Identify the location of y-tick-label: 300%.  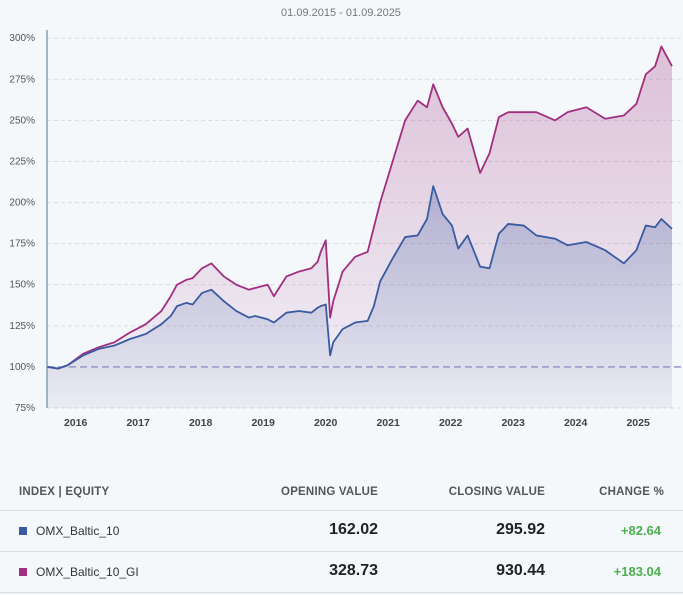
(22, 38).